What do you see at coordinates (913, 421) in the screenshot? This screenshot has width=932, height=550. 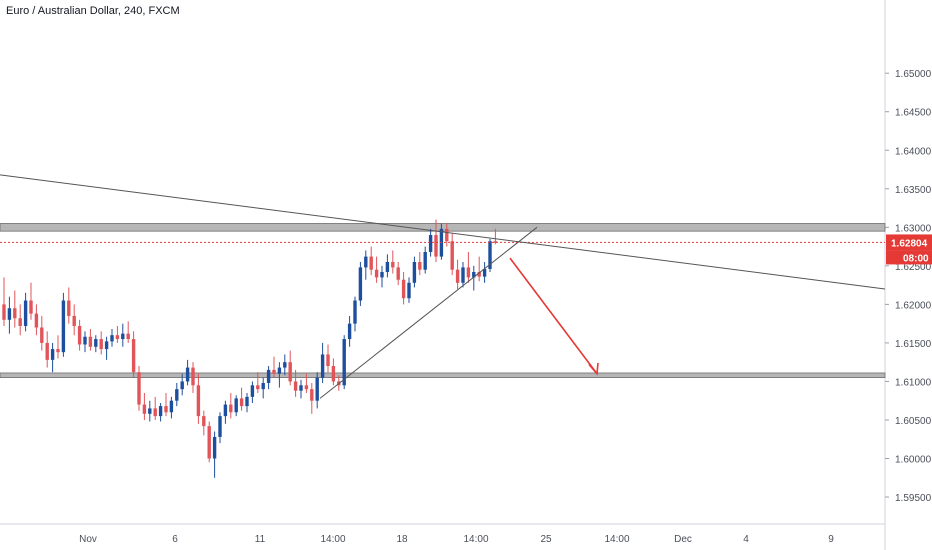 I see `y-tick-label: 1.60500` at bounding box center [913, 421].